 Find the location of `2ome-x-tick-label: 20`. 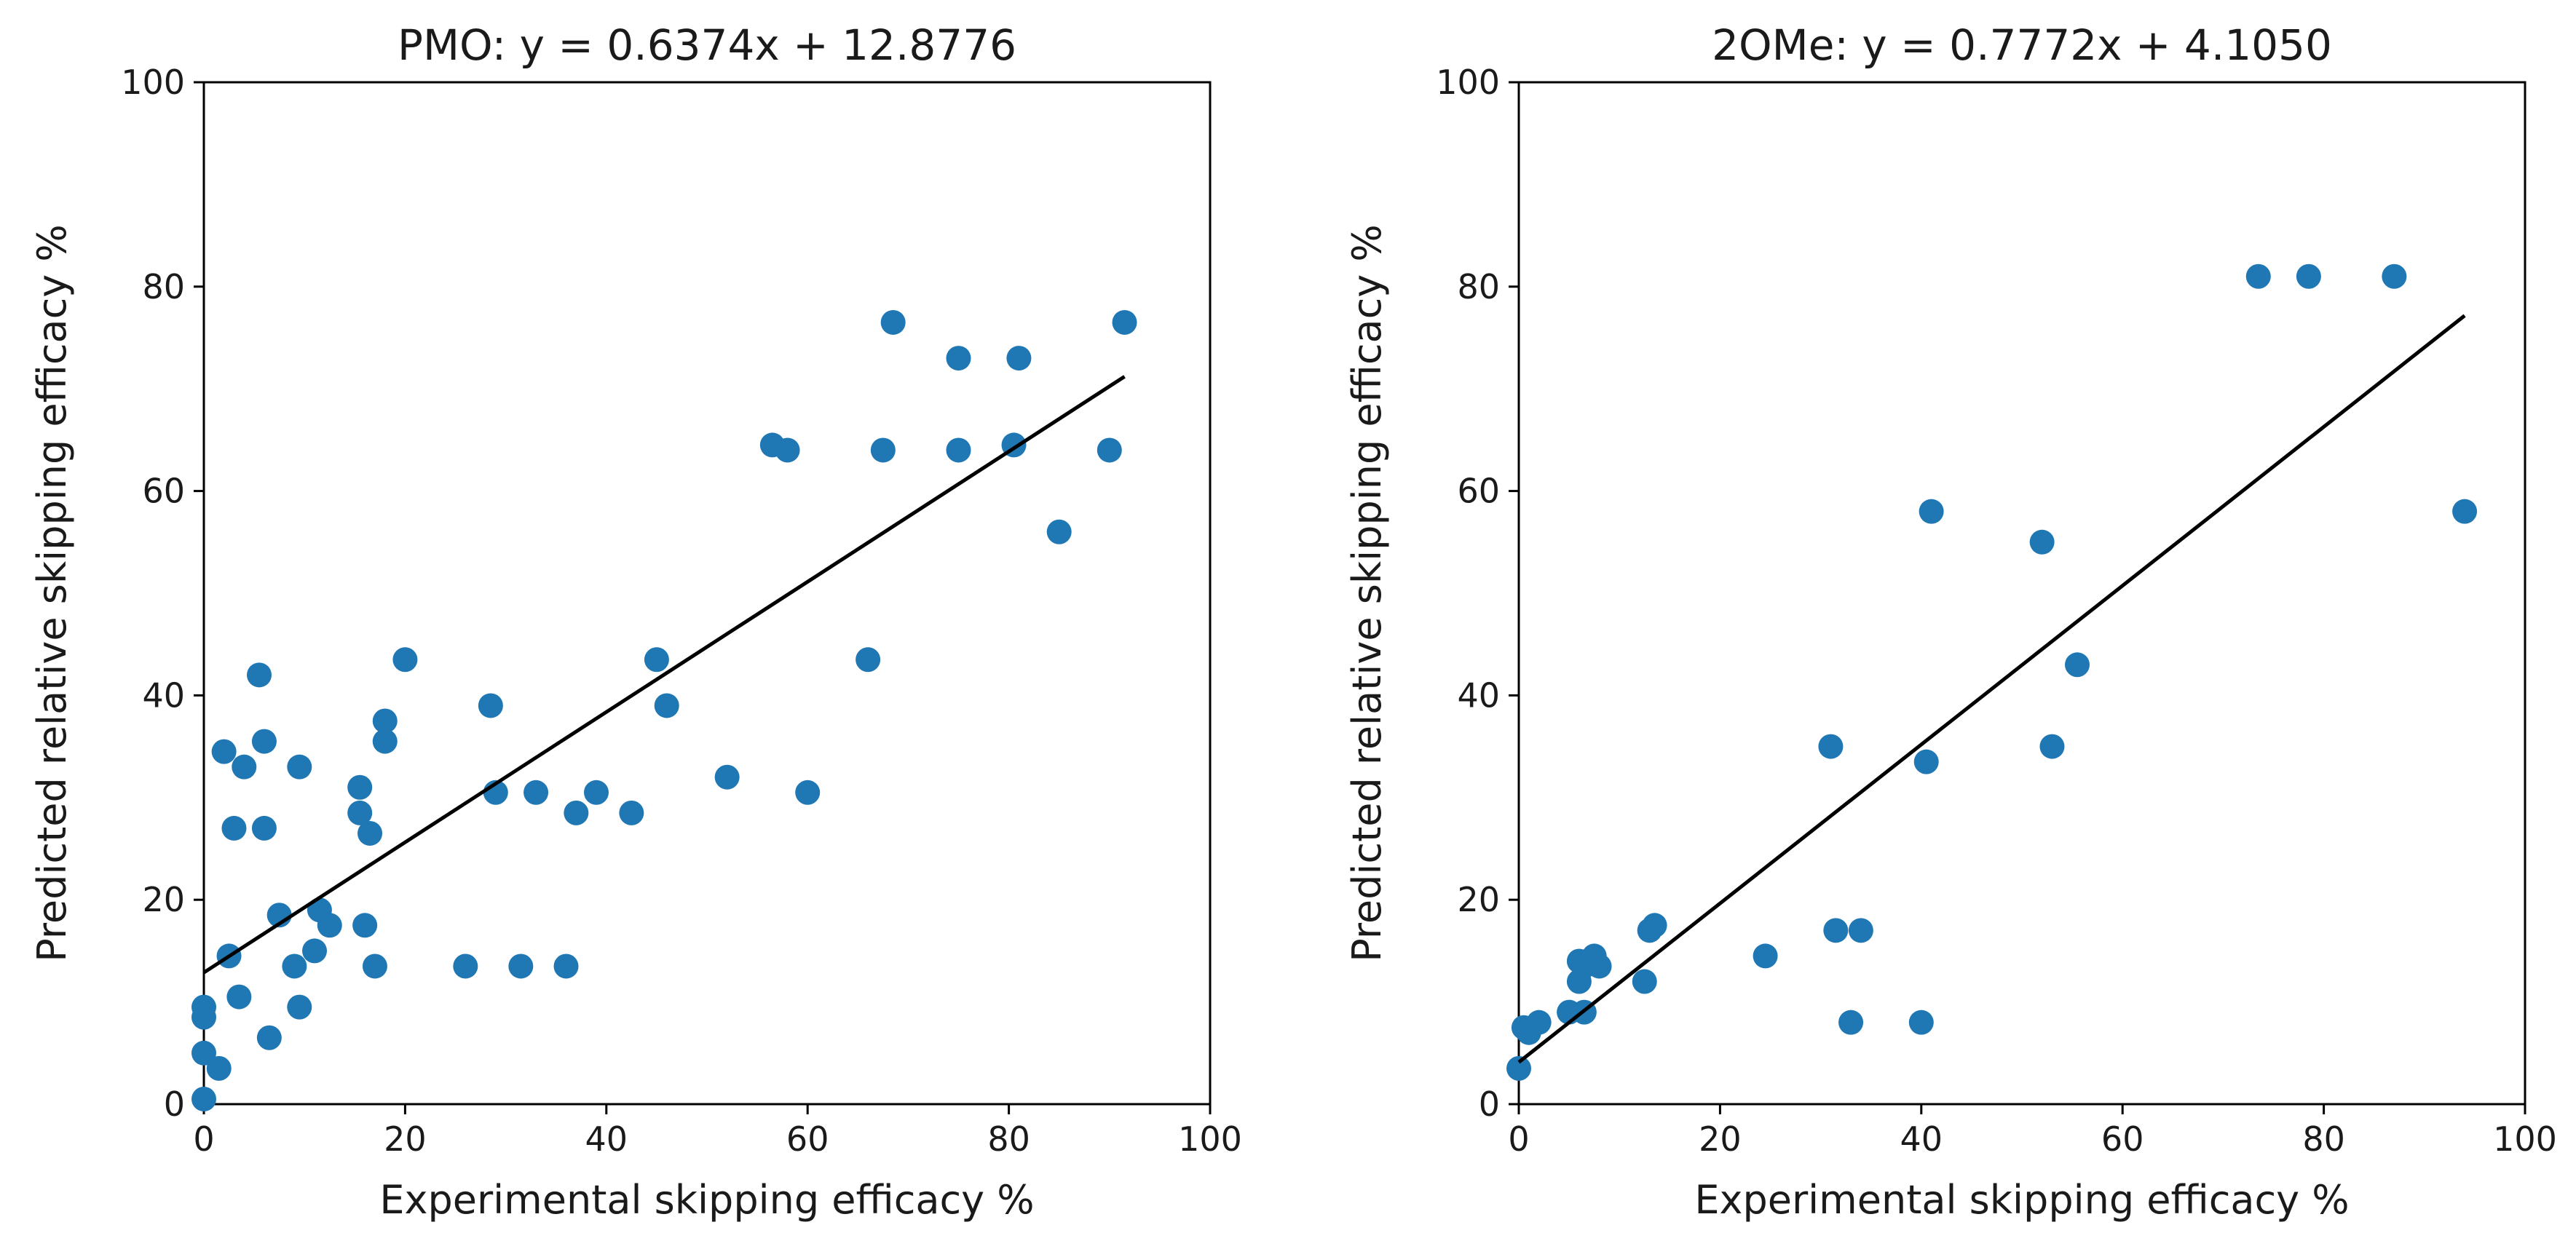

2ome-x-tick-label: 20 is located at coordinates (1720, 1139).